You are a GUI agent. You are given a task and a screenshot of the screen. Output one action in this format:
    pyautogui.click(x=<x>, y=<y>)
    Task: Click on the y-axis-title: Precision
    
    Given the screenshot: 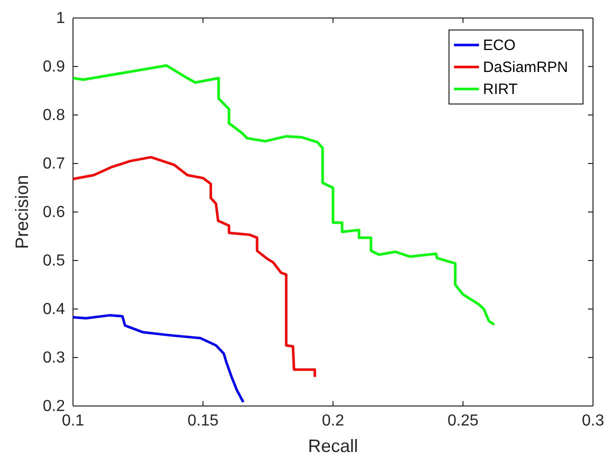 What is the action you would take?
    pyautogui.click(x=22, y=212)
    